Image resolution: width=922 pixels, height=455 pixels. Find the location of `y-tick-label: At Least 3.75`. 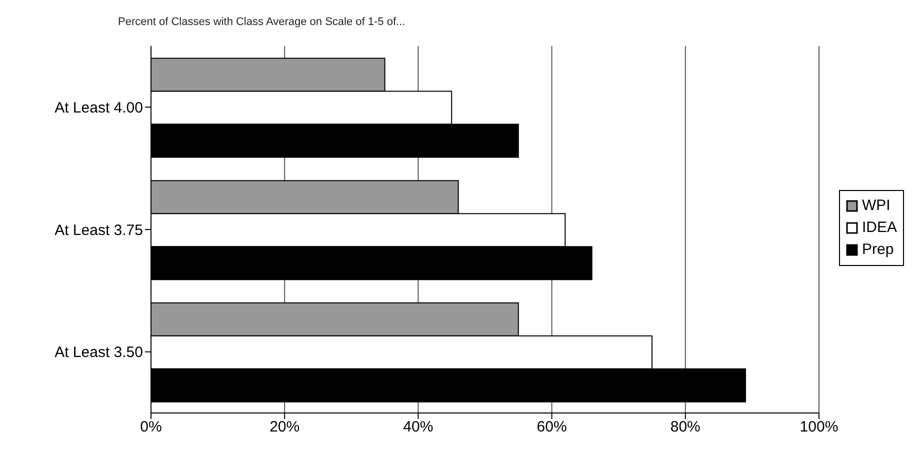

y-tick-label: At Least 3.75 is located at coordinates (98, 230).